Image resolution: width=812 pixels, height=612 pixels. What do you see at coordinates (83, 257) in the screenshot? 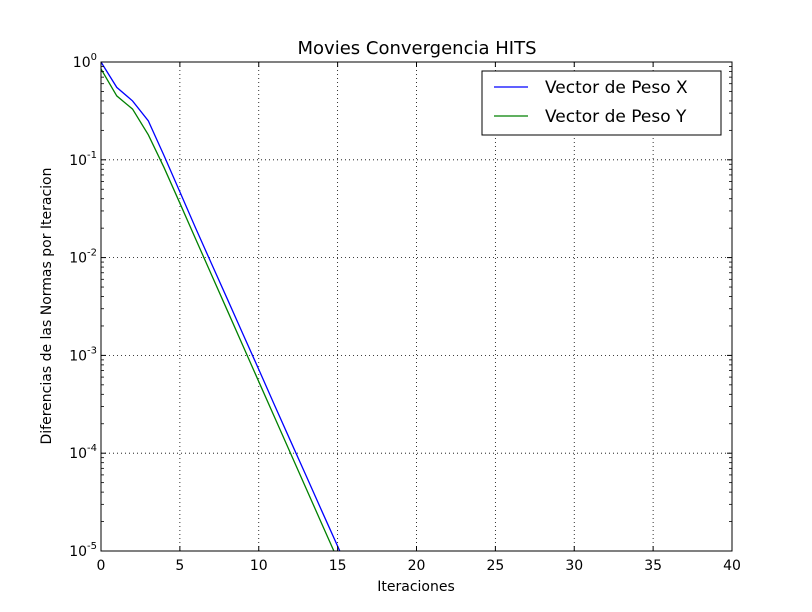
I see `y-tick-label-2: 10⁻²` at bounding box center [83, 257].